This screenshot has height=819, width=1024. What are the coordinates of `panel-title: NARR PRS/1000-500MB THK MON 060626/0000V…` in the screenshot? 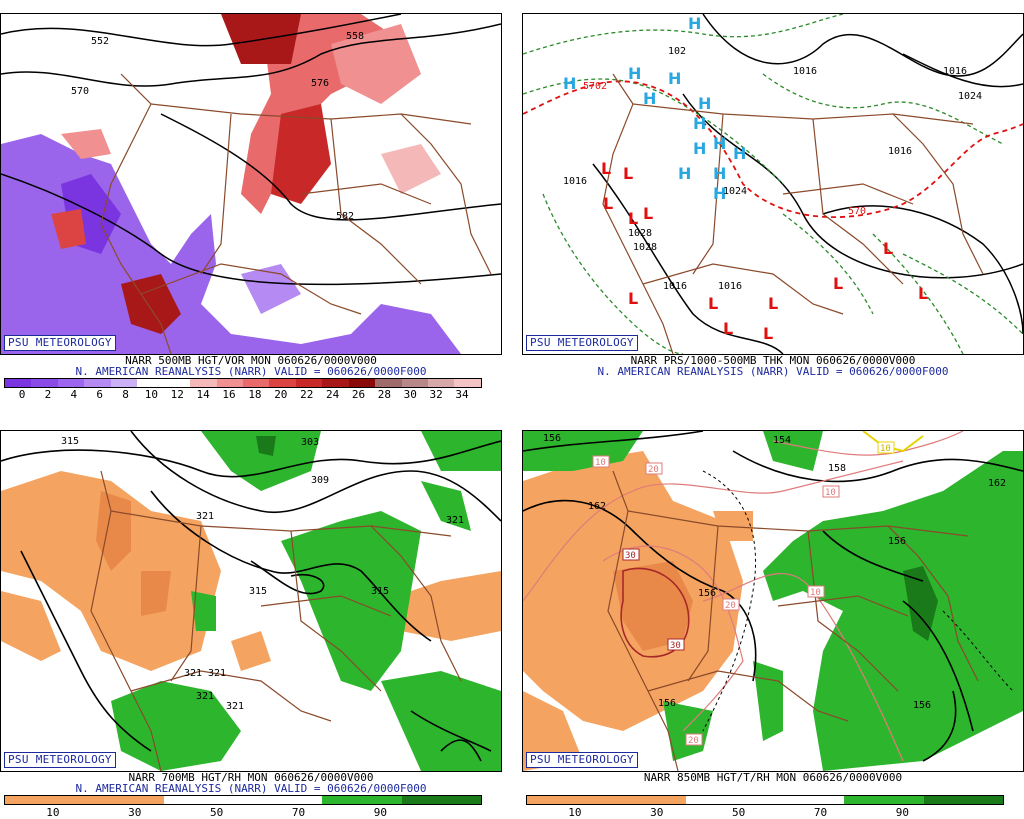 It's located at (773, 360).